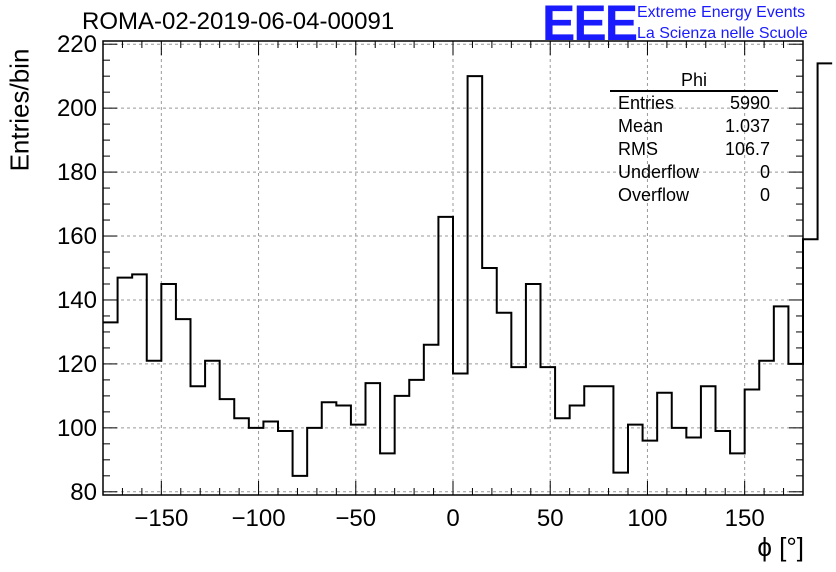 The image size is (836, 572). Describe the element at coordinates (77, 300) in the screenshot. I see `y-tick-label: 140` at that location.